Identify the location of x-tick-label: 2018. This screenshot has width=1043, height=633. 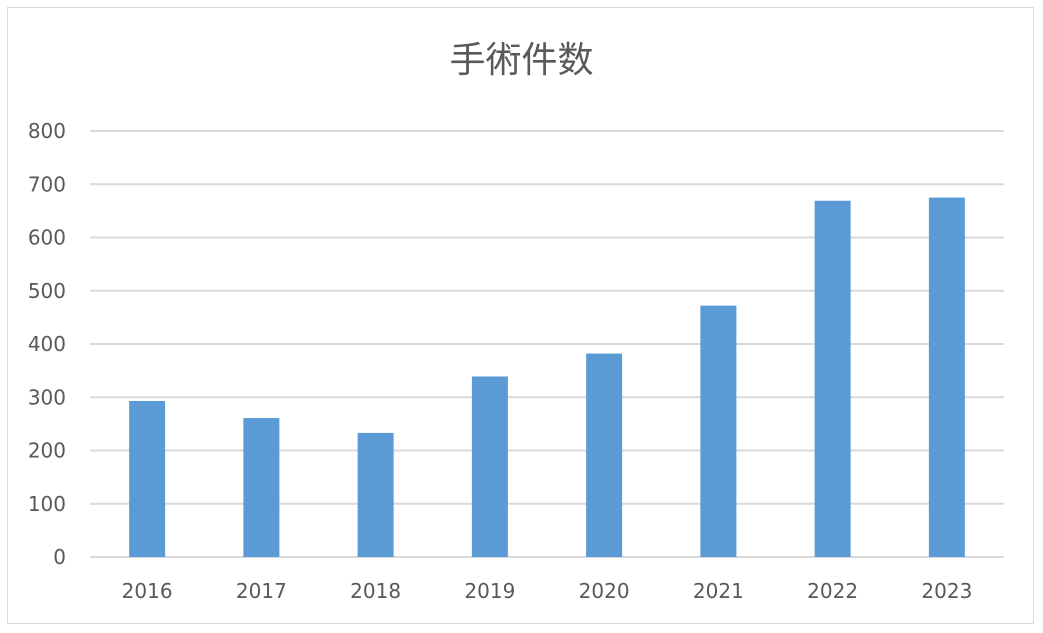
(375, 591).